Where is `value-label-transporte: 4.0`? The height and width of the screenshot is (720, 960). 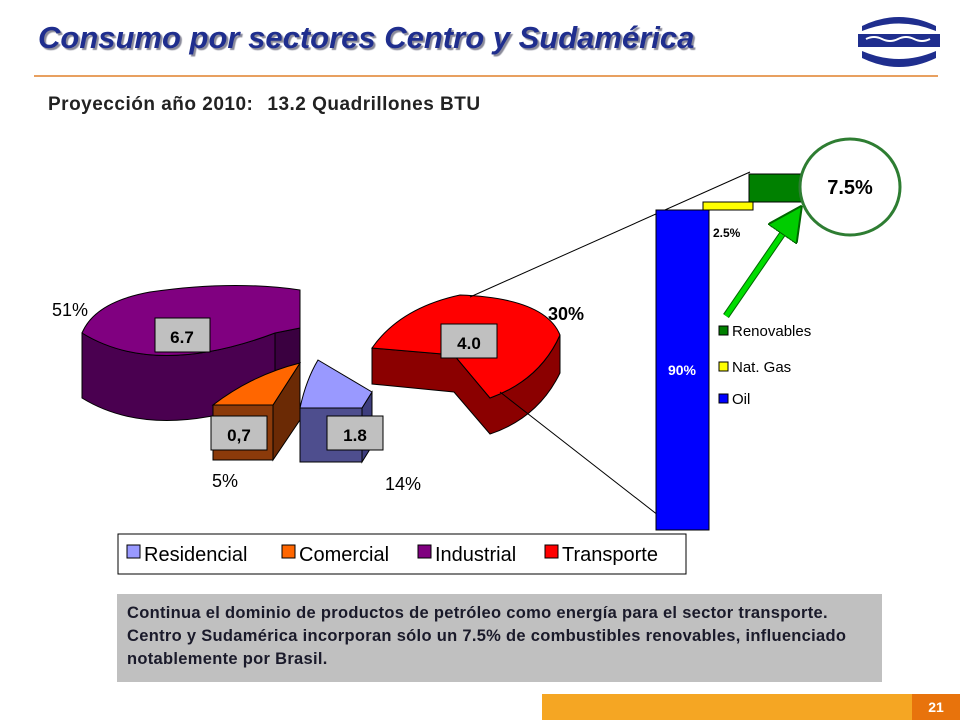 value-label-transporte: 4.0 is located at coordinates (469, 341).